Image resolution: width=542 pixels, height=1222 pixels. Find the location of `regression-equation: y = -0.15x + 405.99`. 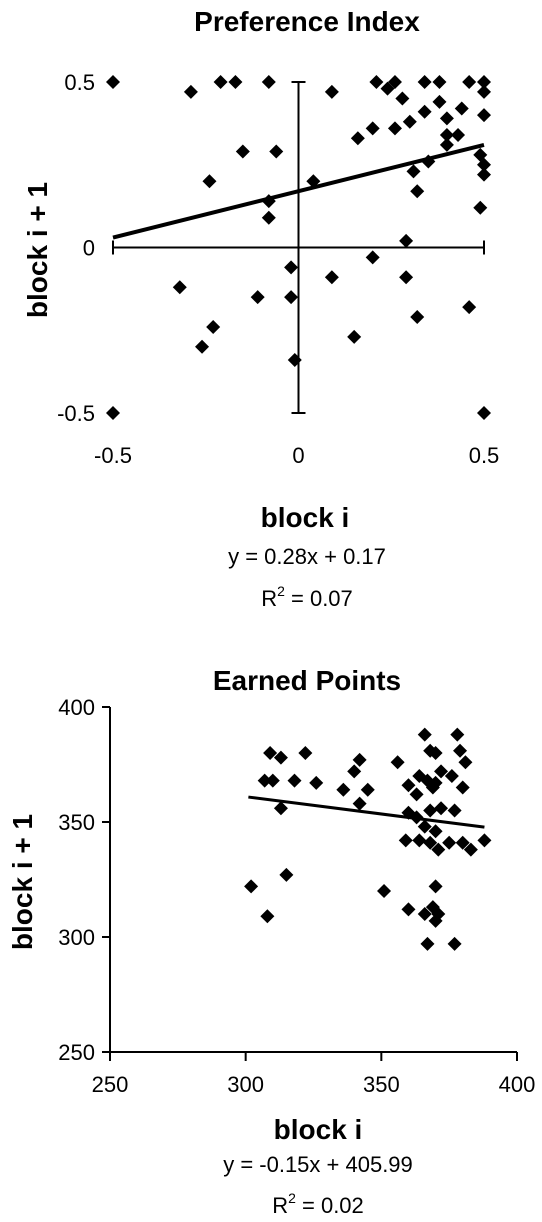

regression-equation: y = -0.15x + 405.99 is located at coordinates (318, 1164).